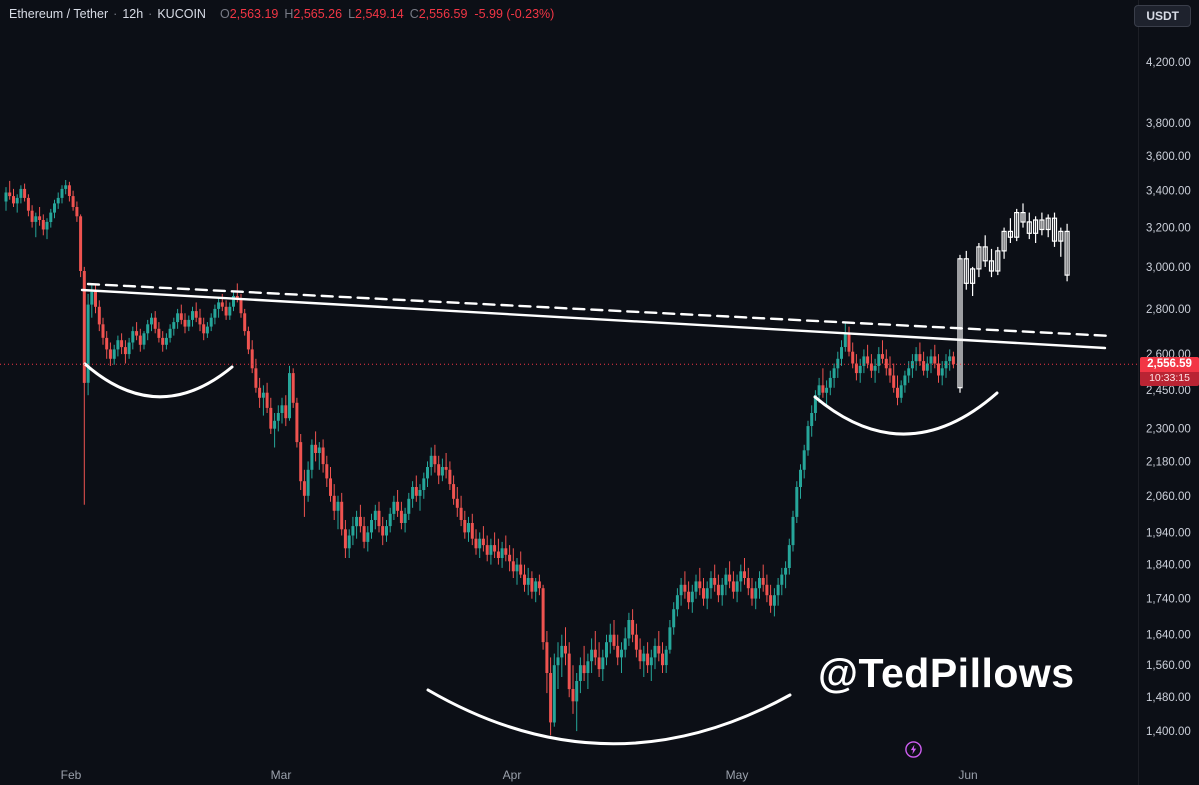  Describe the element at coordinates (224, 14) in the screenshot. I see `open-label: O` at that location.